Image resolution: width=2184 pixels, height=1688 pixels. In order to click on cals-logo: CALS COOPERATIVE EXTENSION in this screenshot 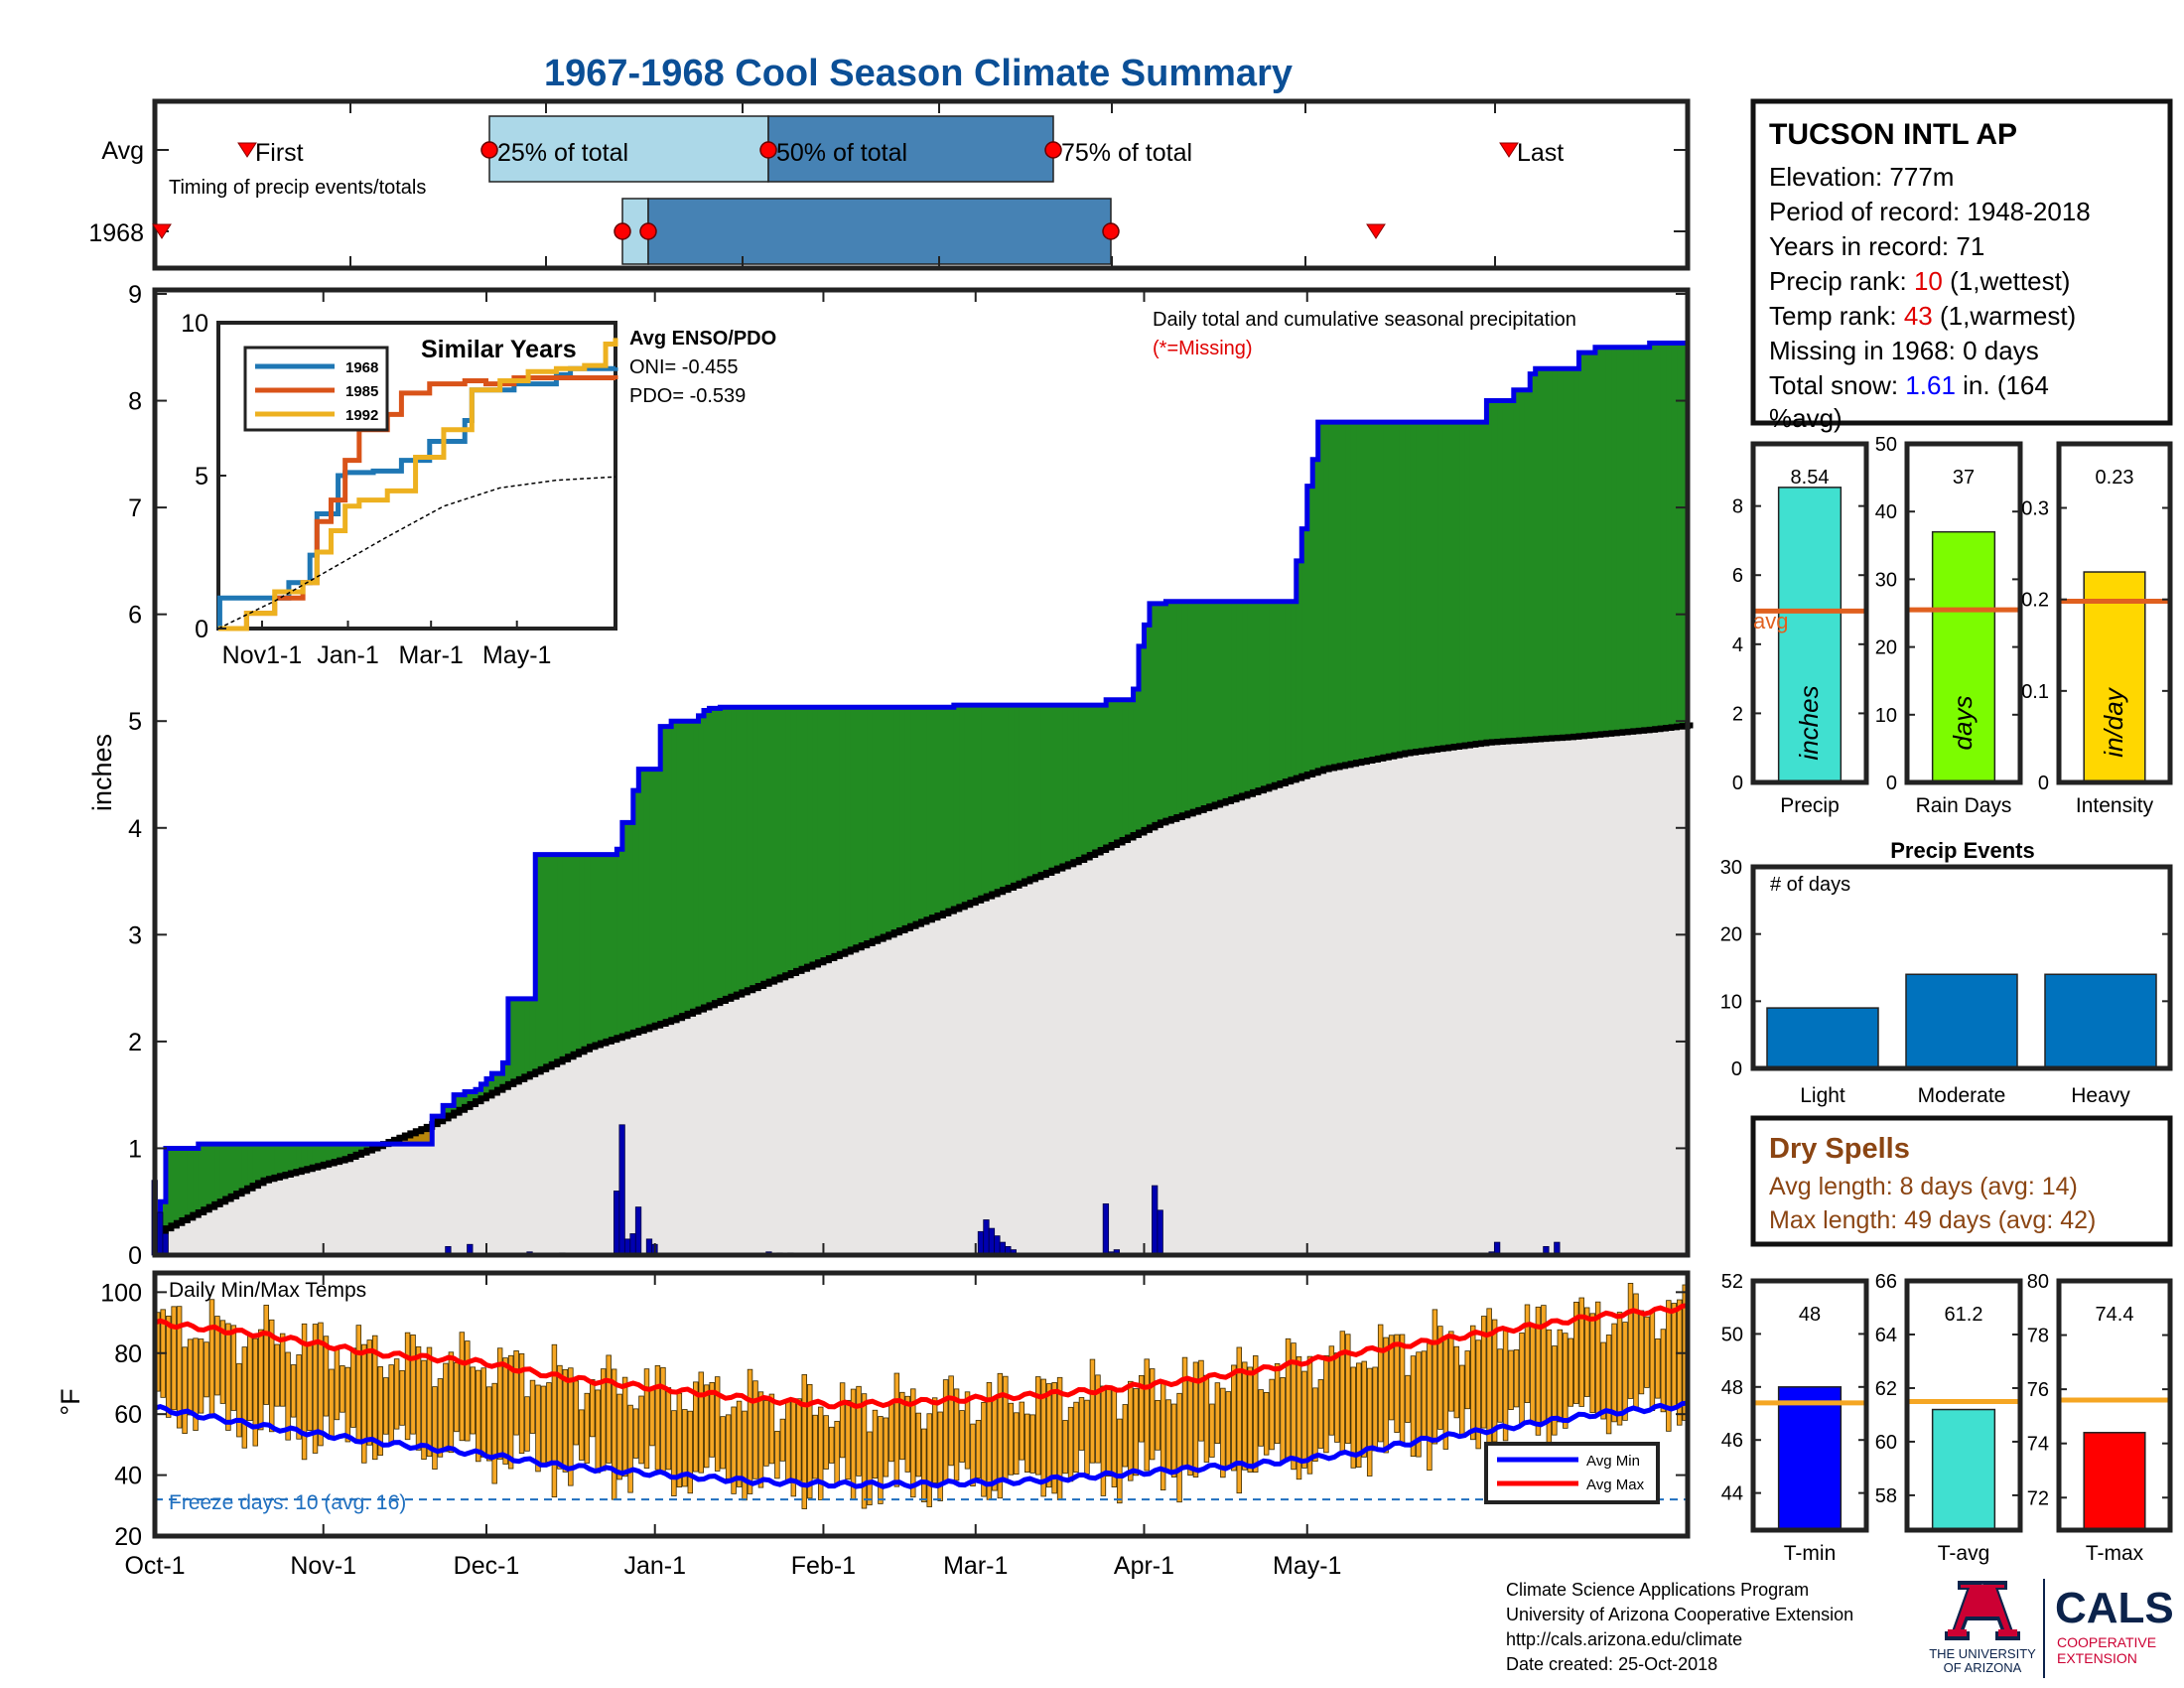, I will do `click(2114, 1625)`.